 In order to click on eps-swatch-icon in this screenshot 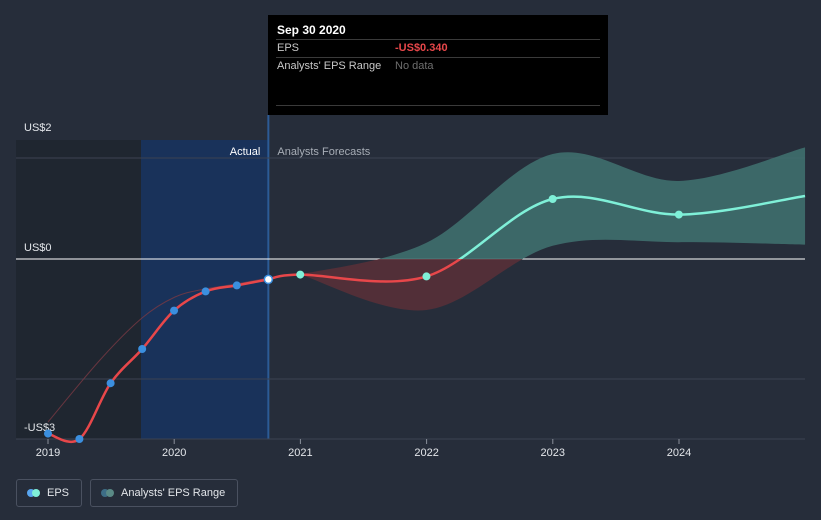, I will do `click(34, 493)`.